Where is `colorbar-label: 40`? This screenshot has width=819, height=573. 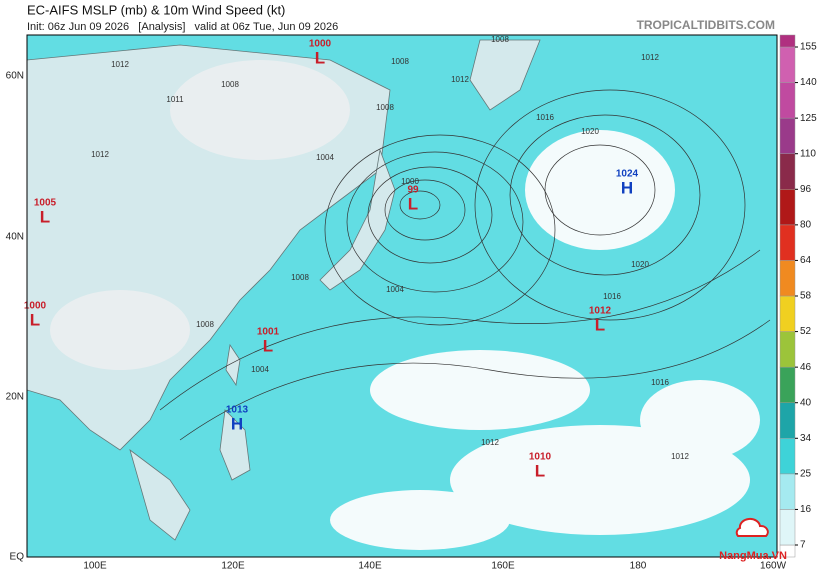
colorbar-label: 40 is located at coordinates (806, 402).